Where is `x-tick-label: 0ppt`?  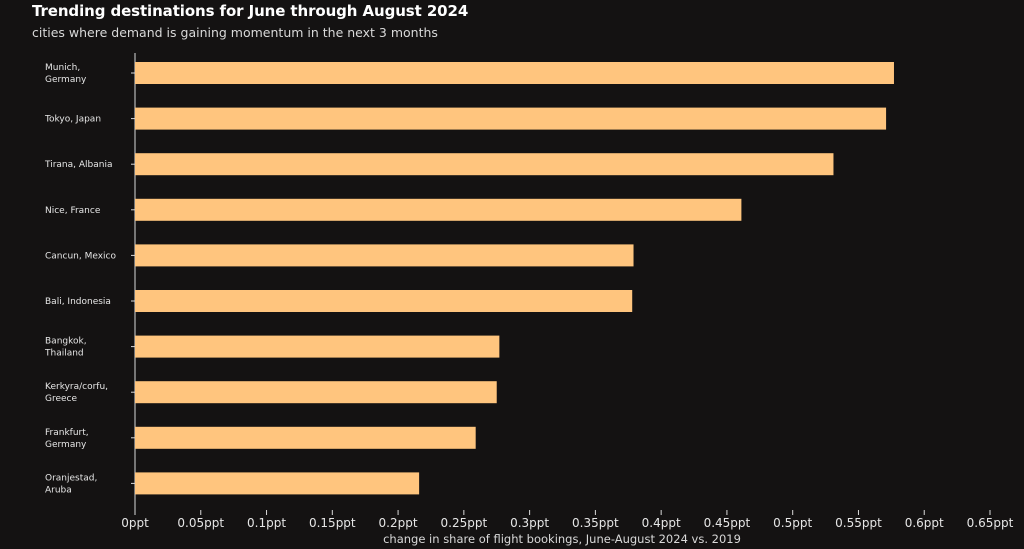
x-tick-label: 0ppt is located at coordinates (135, 523).